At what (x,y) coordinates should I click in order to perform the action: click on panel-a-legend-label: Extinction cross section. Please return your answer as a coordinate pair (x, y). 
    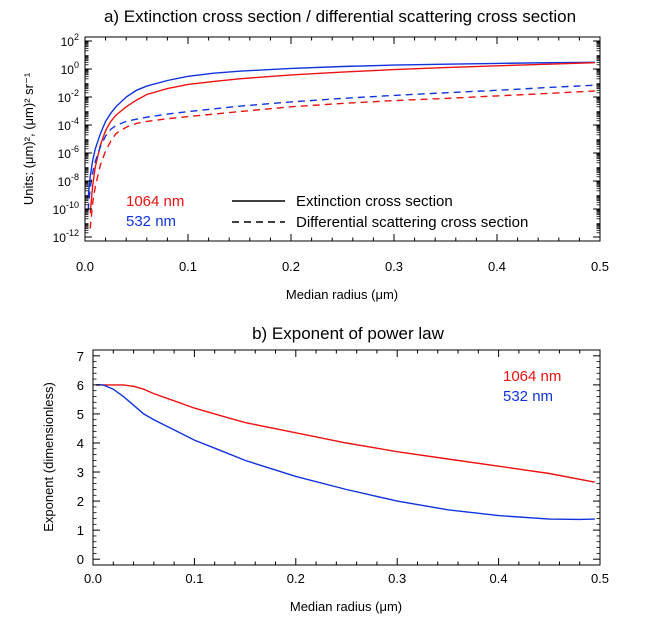
    Looking at the image, I should click on (374, 201).